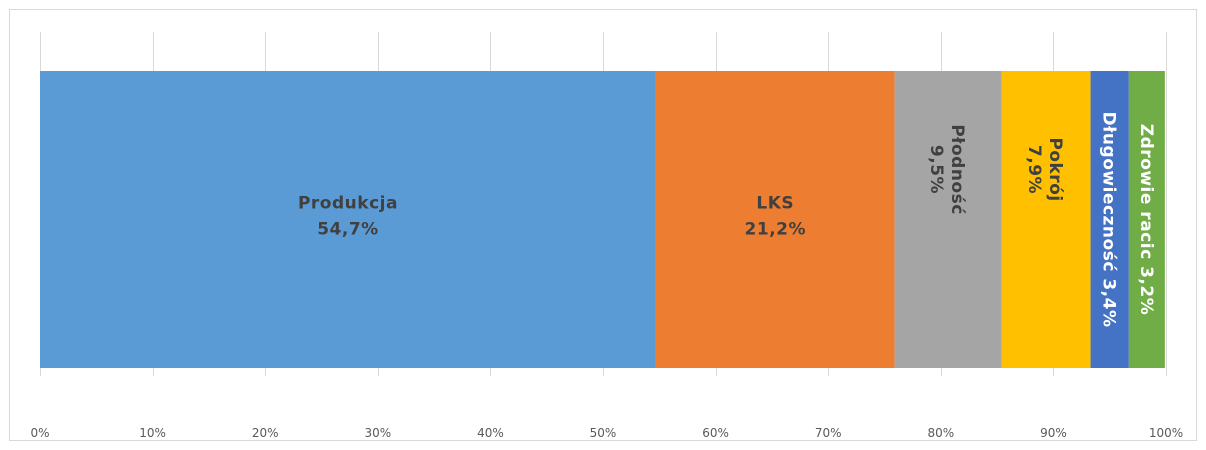  I want to click on data-label-value: 9,5%, so click(936, 169).